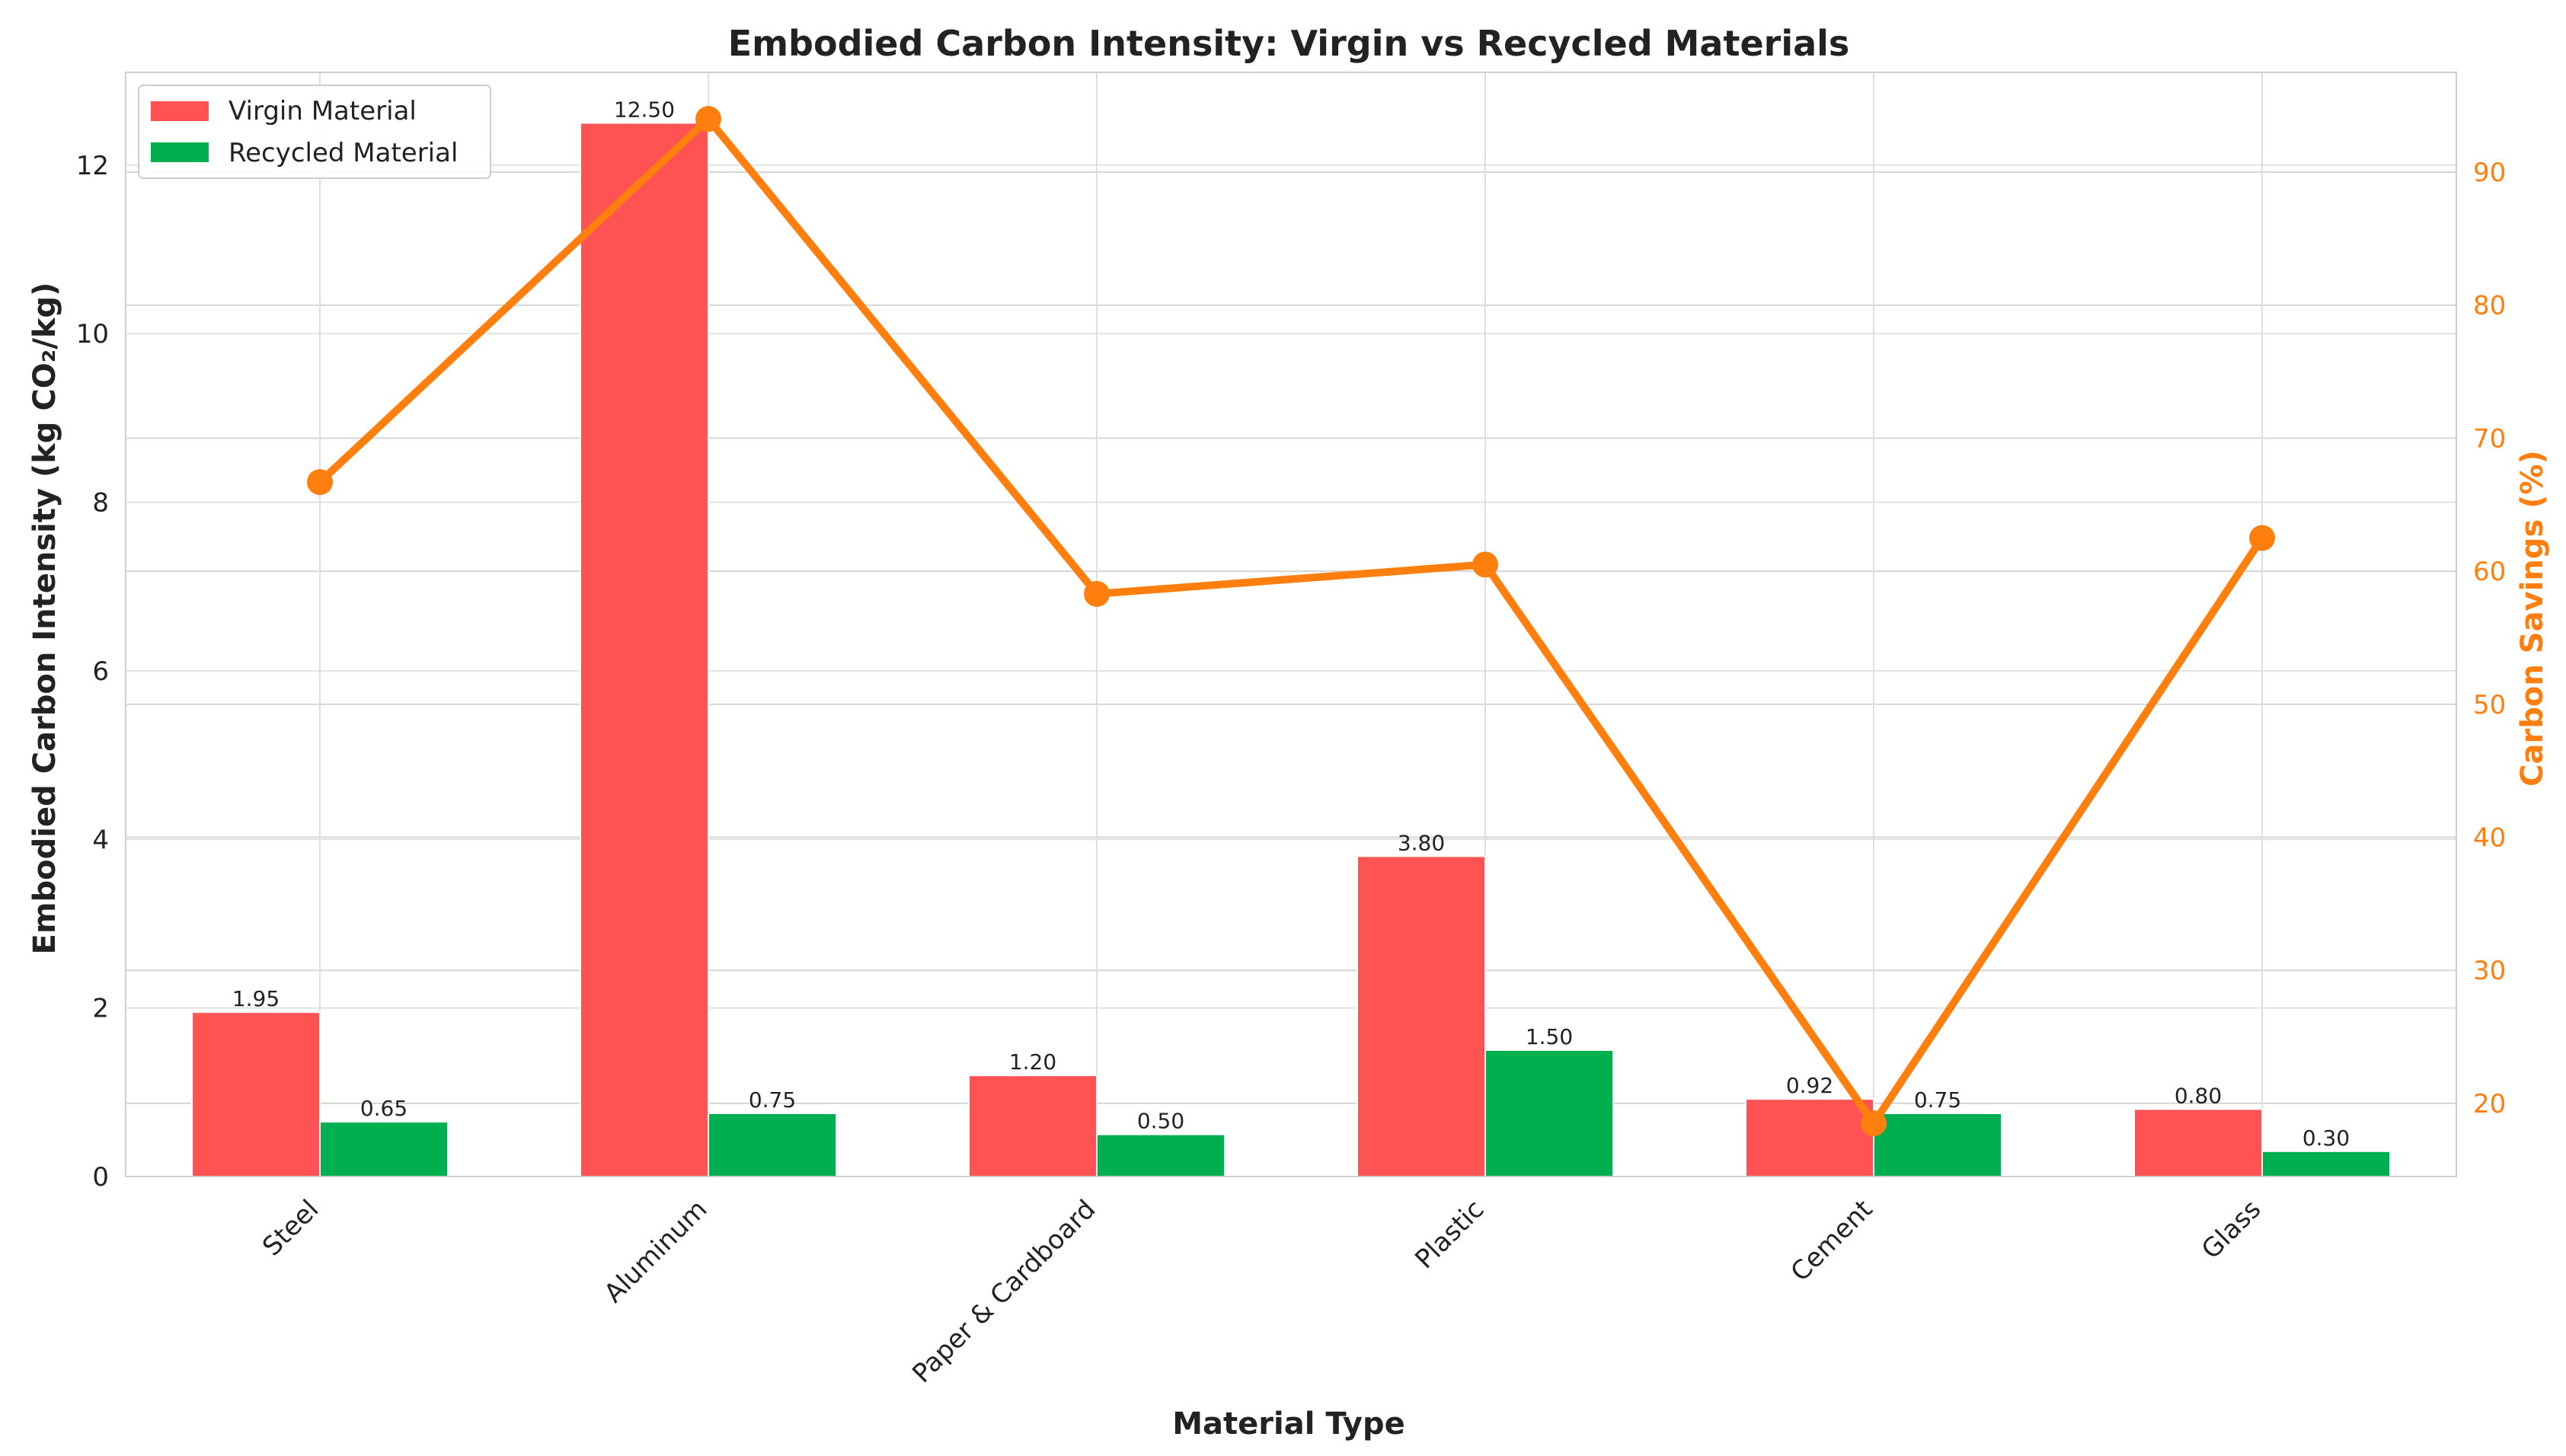 The height and width of the screenshot is (1456, 2566). What do you see at coordinates (1832, 1241) in the screenshot?
I see `x-tick-label: Cement` at bounding box center [1832, 1241].